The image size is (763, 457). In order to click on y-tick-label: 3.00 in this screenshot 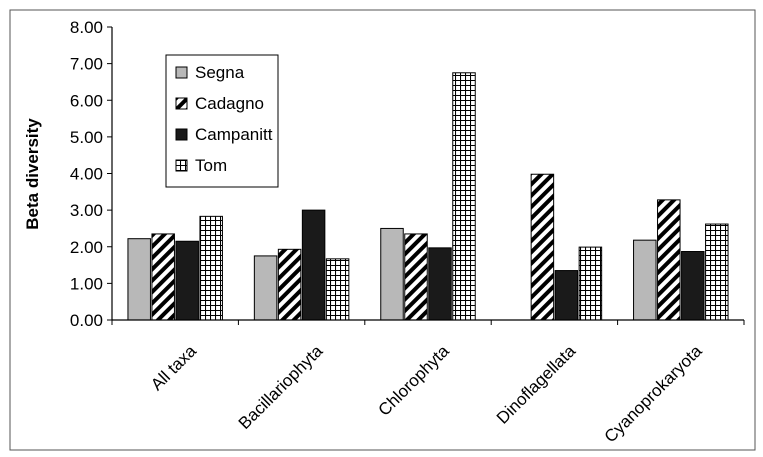, I will do `click(86, 210)`.